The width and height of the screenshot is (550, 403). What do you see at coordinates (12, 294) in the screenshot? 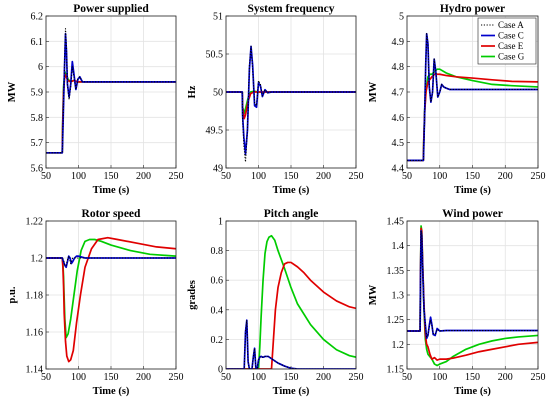
I see `y-axis-label: p.u.` at bounding box center [12, 294].